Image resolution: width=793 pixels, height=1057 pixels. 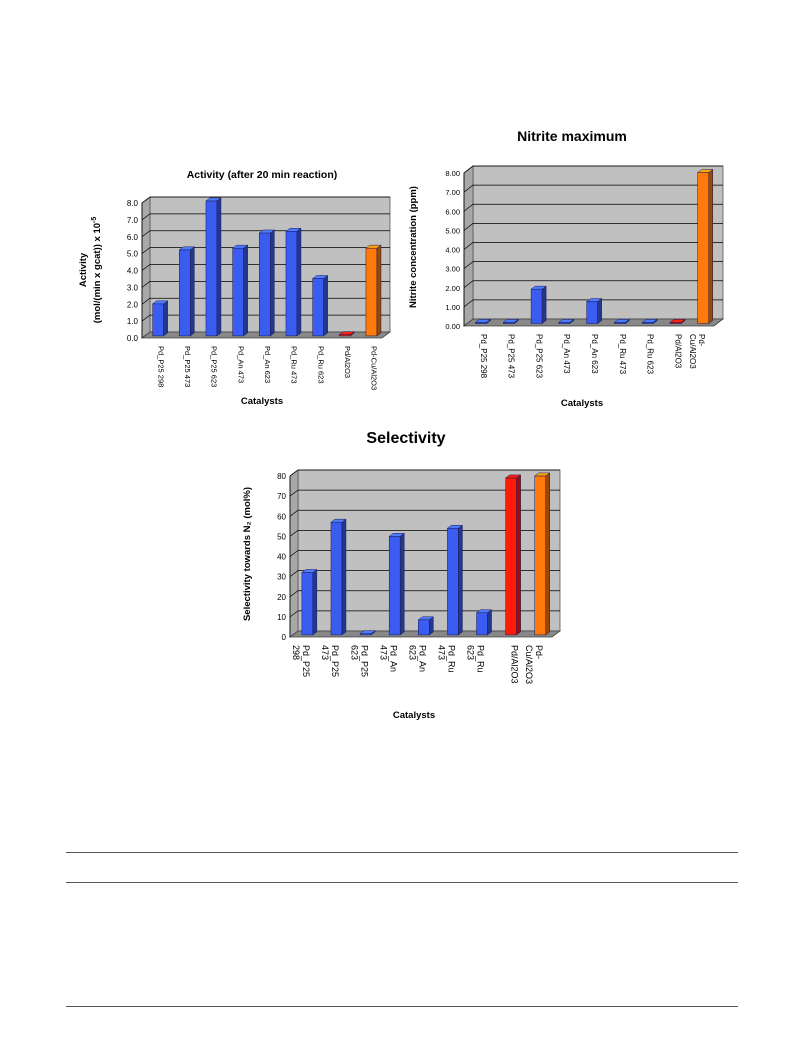 What do you see at coordinates (418, 658) in the screenshot?
I see `x-tick-label: Pd_An623` at bounding box center [418, 658].